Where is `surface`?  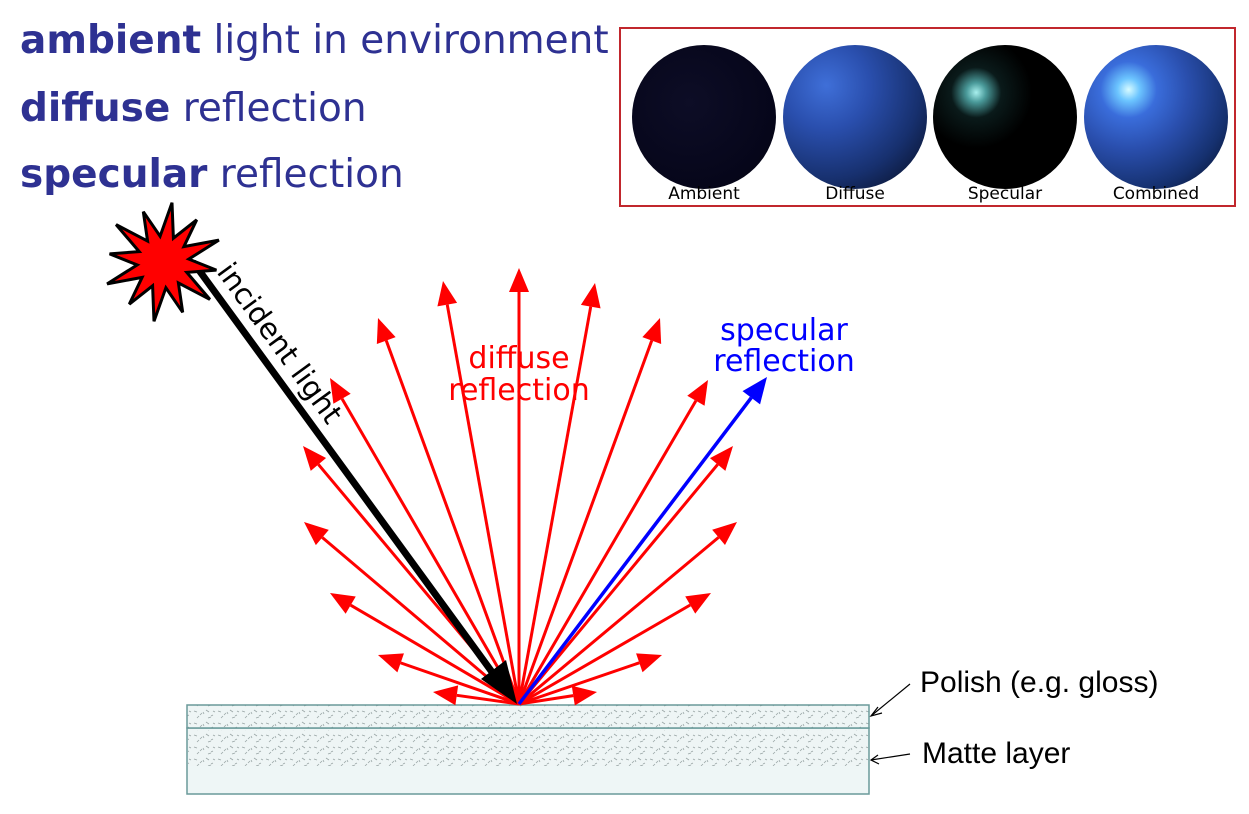 surface is located at coordinates (528, 749).